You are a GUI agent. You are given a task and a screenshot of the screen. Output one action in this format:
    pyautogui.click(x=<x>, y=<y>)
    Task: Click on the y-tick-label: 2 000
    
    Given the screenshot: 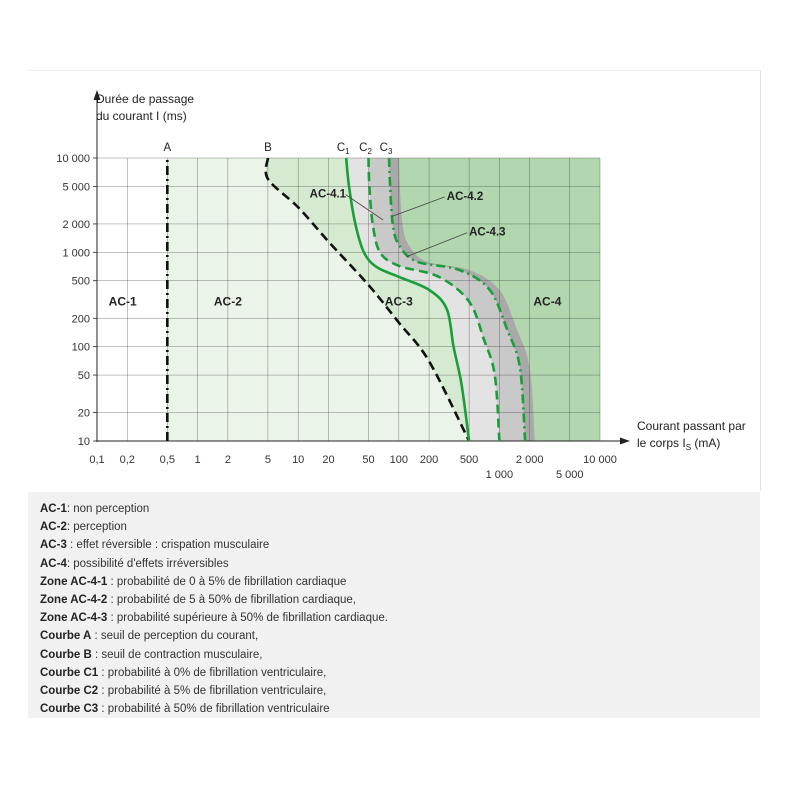 What is the action you would take?
    pyautogui.click(x=76, y=225)
    